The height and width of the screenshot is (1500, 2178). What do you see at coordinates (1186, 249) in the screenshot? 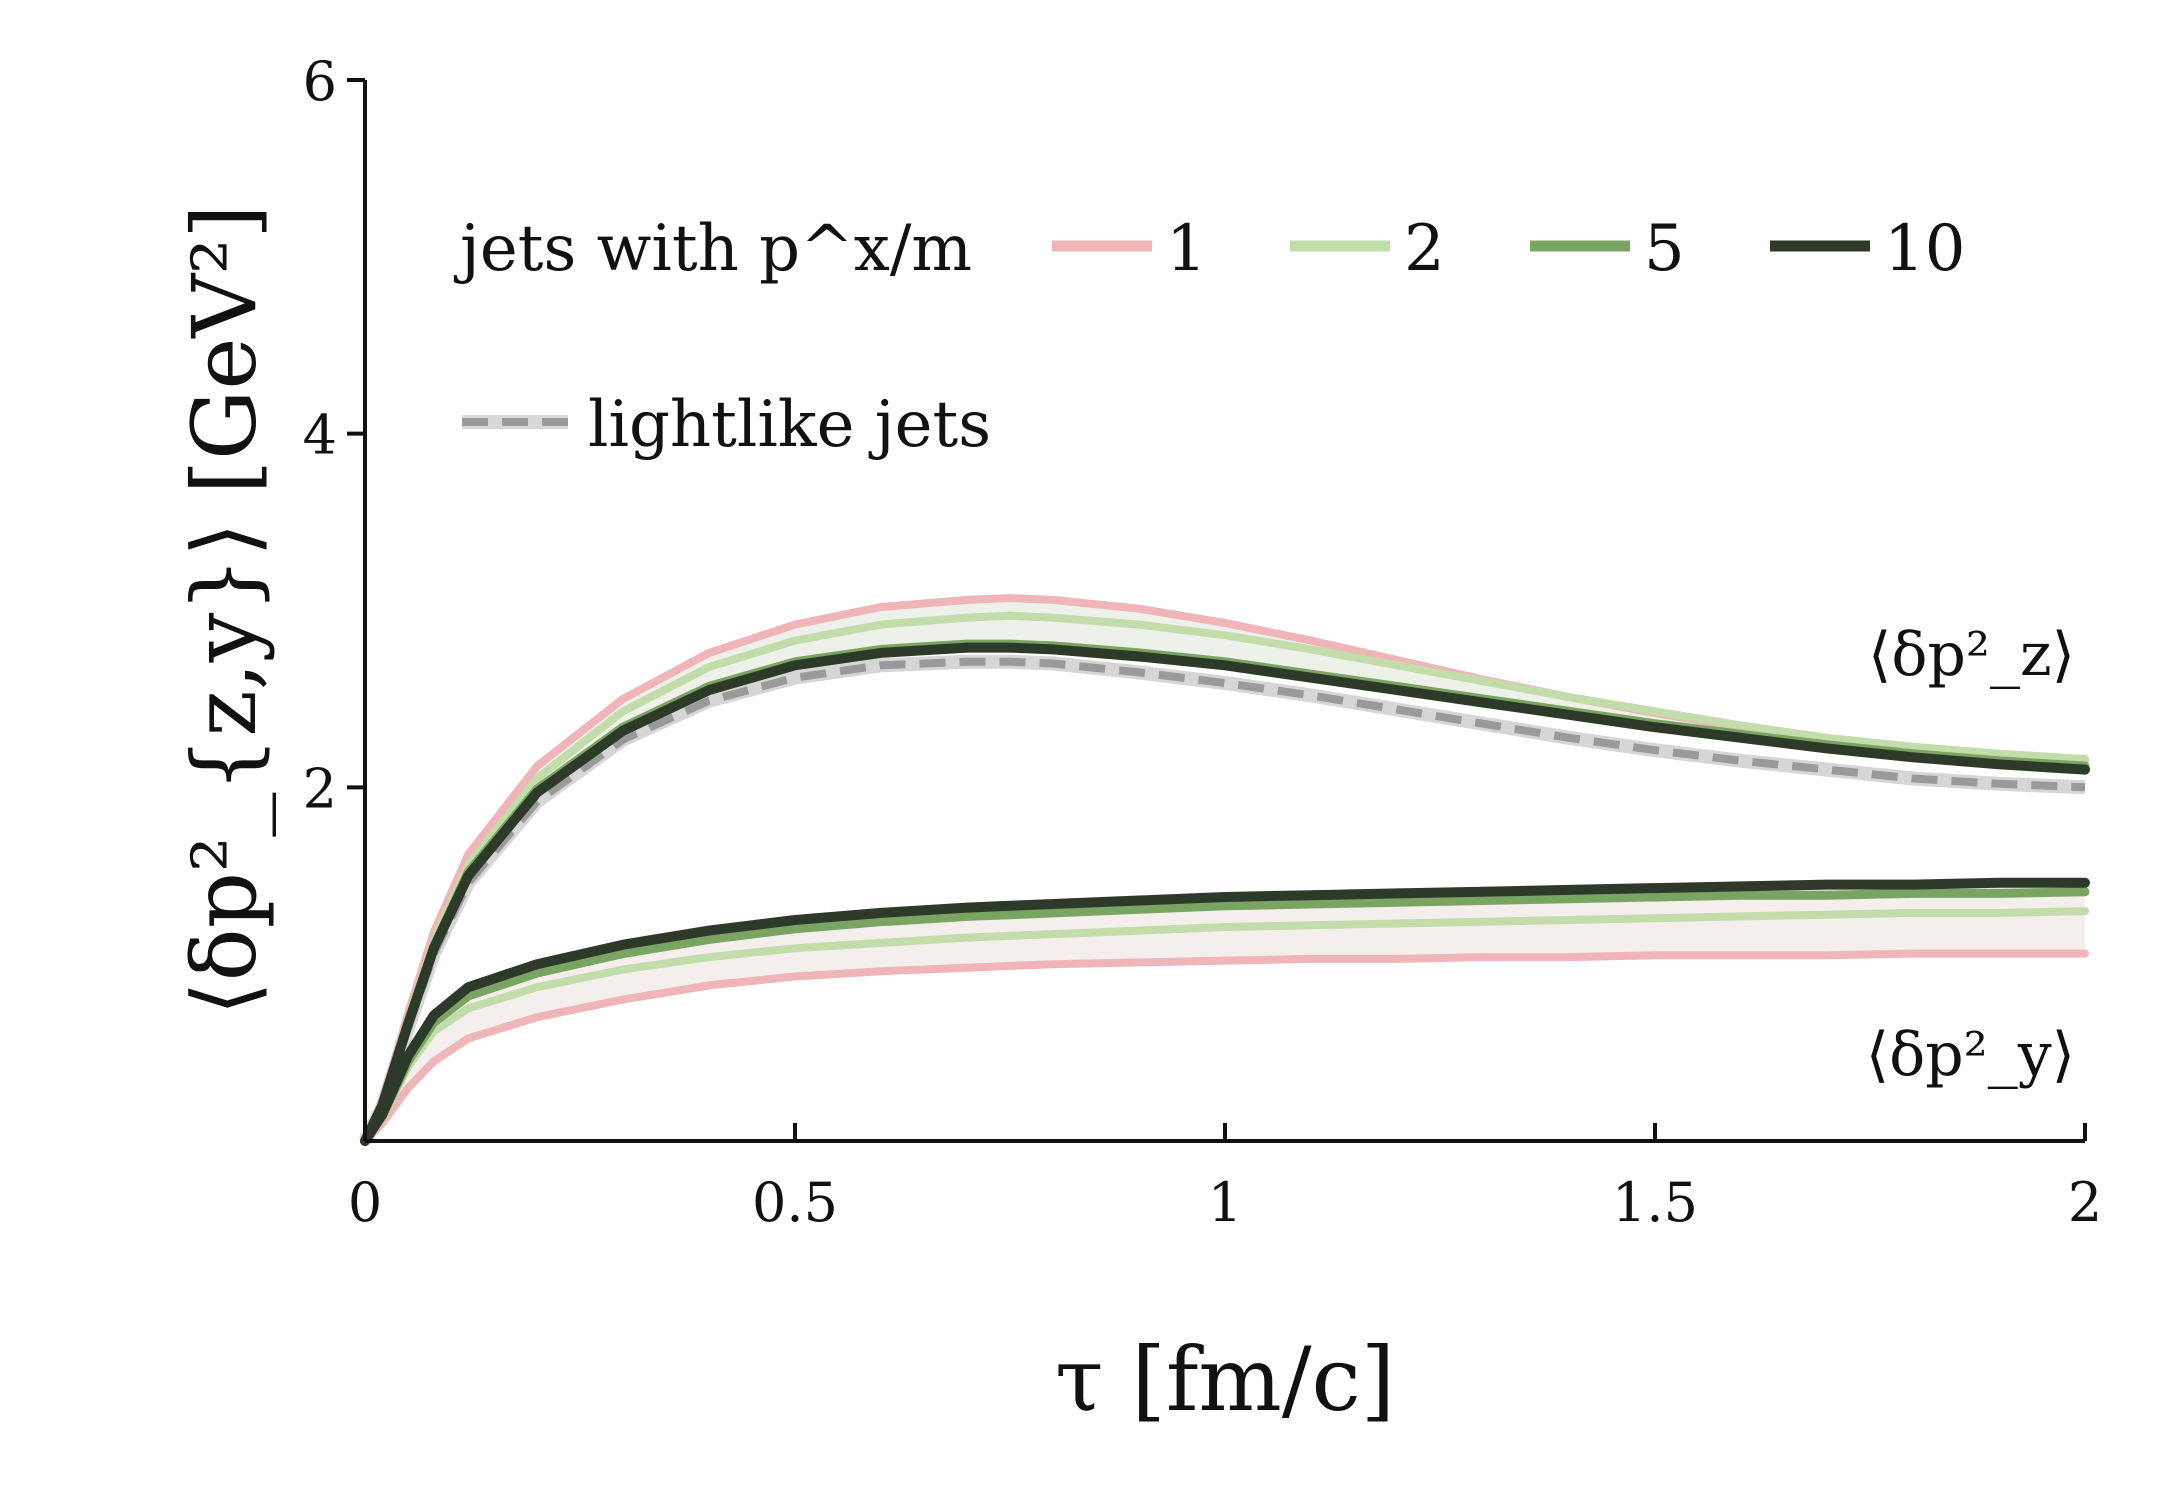
I see `legend-label-1: 1` at bounding box center [1186, 249].